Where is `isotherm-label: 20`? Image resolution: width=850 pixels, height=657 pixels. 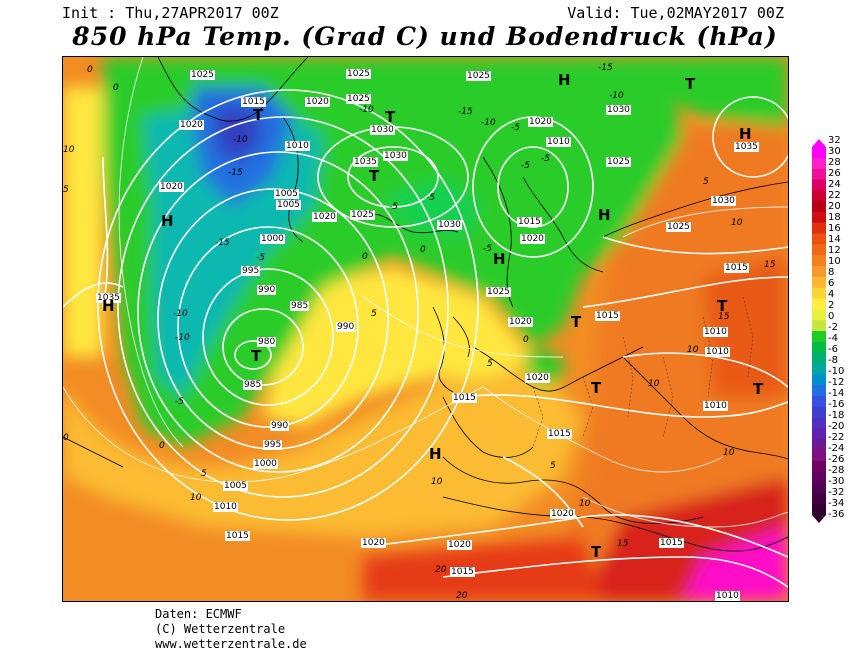
isotherm-label: 20 is located at coordinates (462, 596).